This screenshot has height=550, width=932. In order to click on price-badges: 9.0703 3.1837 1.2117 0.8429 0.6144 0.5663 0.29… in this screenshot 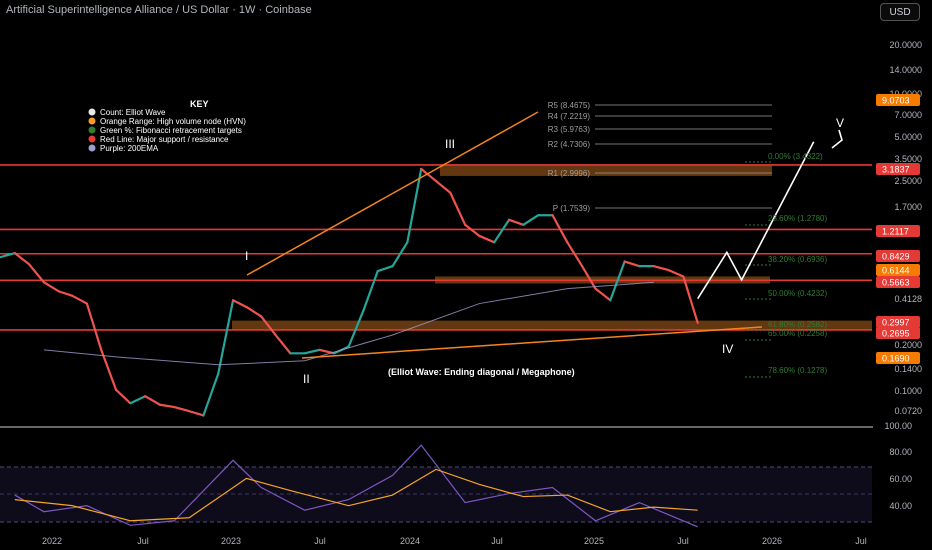, I will do `click(898, 229)`.